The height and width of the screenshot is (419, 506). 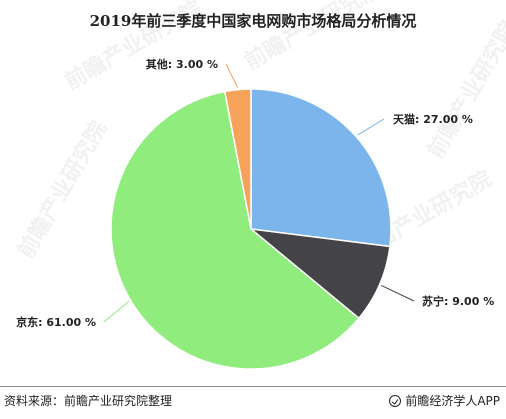 What do you see at coordinates (464, 90) in the screenshot?
I see `watermark-6: 前瞻产业研究院` at bounding box center [464, 90].